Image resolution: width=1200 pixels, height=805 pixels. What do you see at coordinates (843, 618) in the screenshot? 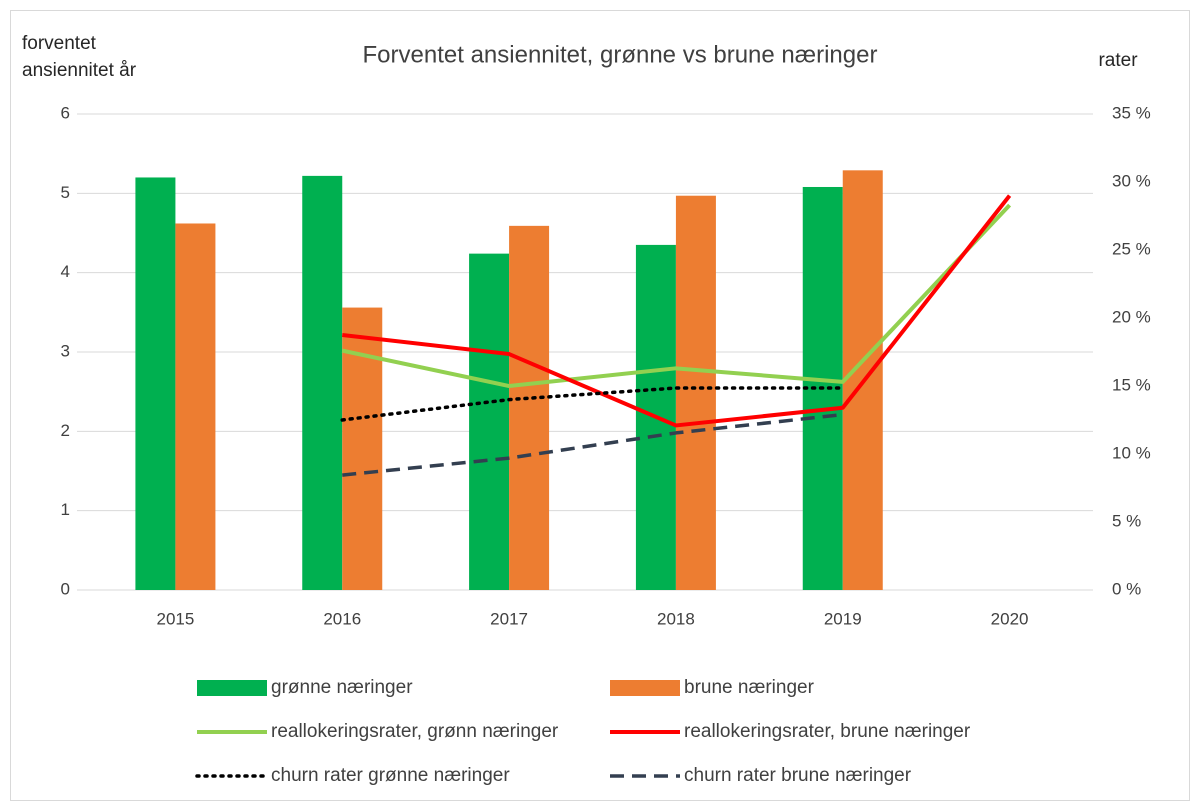
I see `x-tick-label: 2019` at bounding box center [843, 618].